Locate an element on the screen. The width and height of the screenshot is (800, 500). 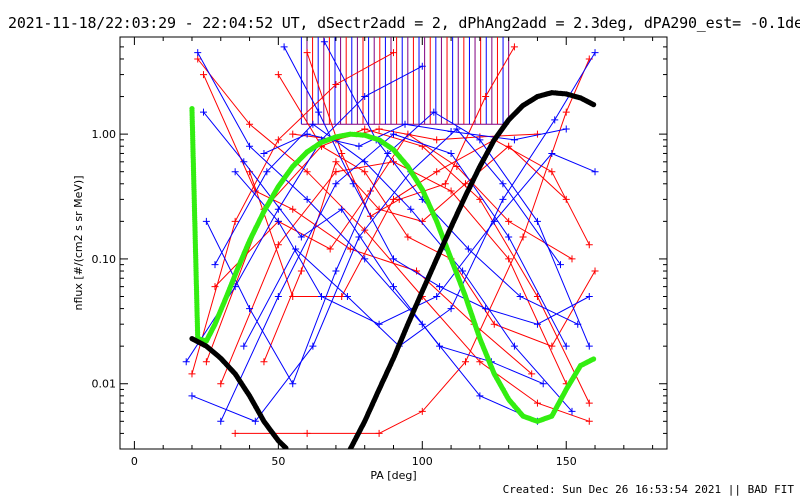
y-tick-label: 0.01 is located at coordinates (104, 384).